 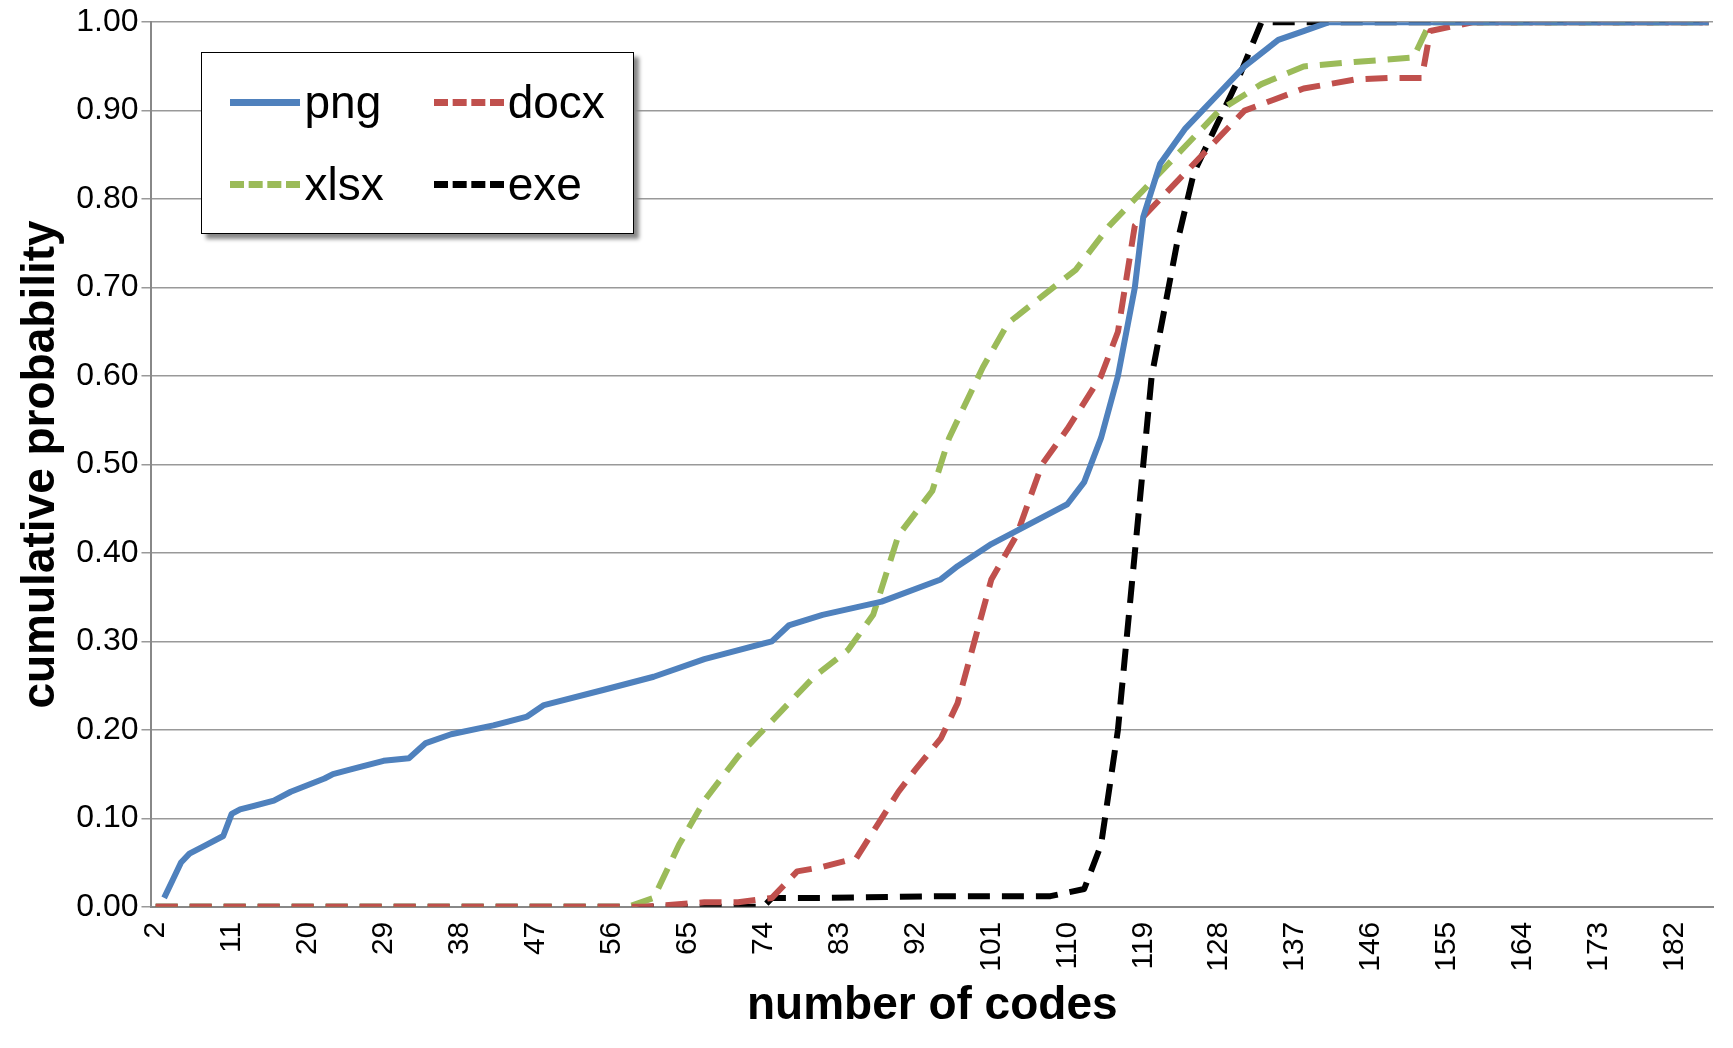 What do you see at coordinates (305, 938) in the screenshot?
I see `x-tick-label: 20` at bounding box center [305, 938].